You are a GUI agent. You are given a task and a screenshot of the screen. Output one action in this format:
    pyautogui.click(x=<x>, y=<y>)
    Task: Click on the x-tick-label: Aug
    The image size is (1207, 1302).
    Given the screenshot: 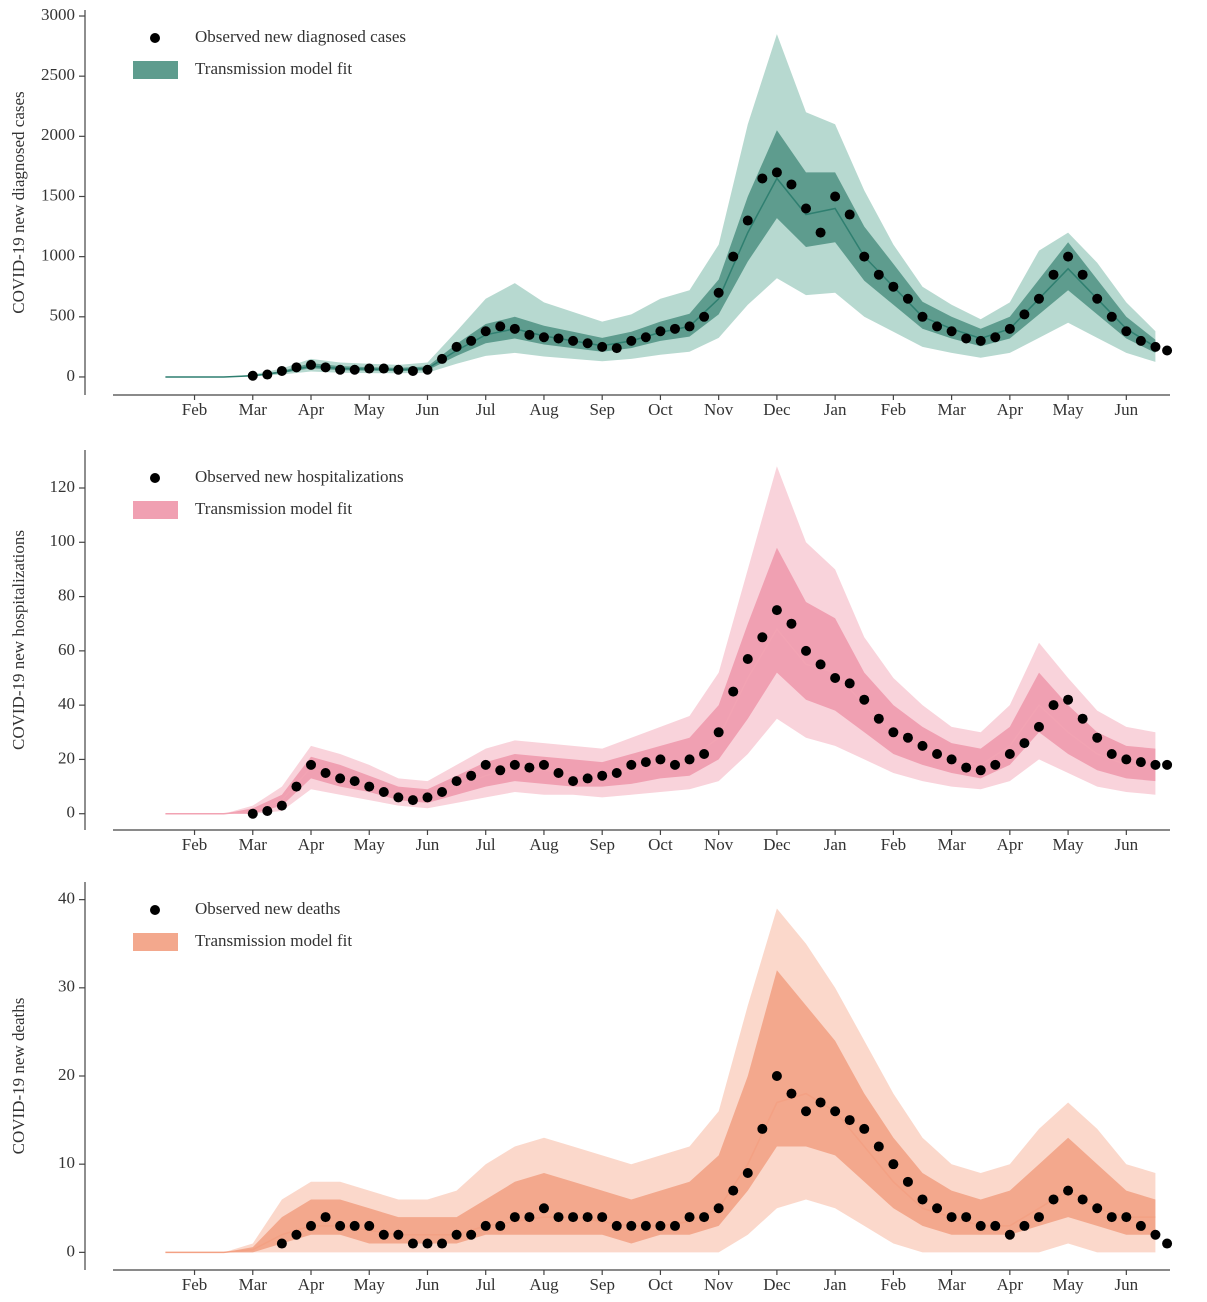 What is the action you would take?
    pyautogui.click(x=544, y=409)
    